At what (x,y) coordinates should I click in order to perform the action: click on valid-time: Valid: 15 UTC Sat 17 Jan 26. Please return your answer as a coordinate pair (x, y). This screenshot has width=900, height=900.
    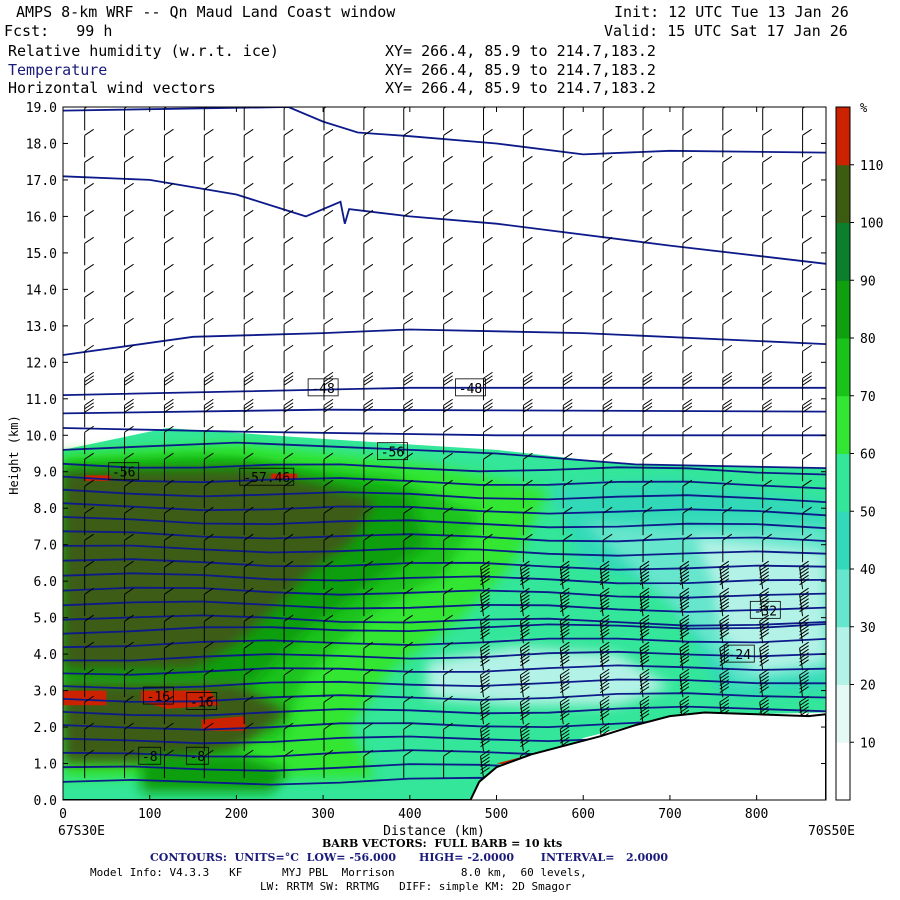
    Looking at the image, I should click on (726, 31).